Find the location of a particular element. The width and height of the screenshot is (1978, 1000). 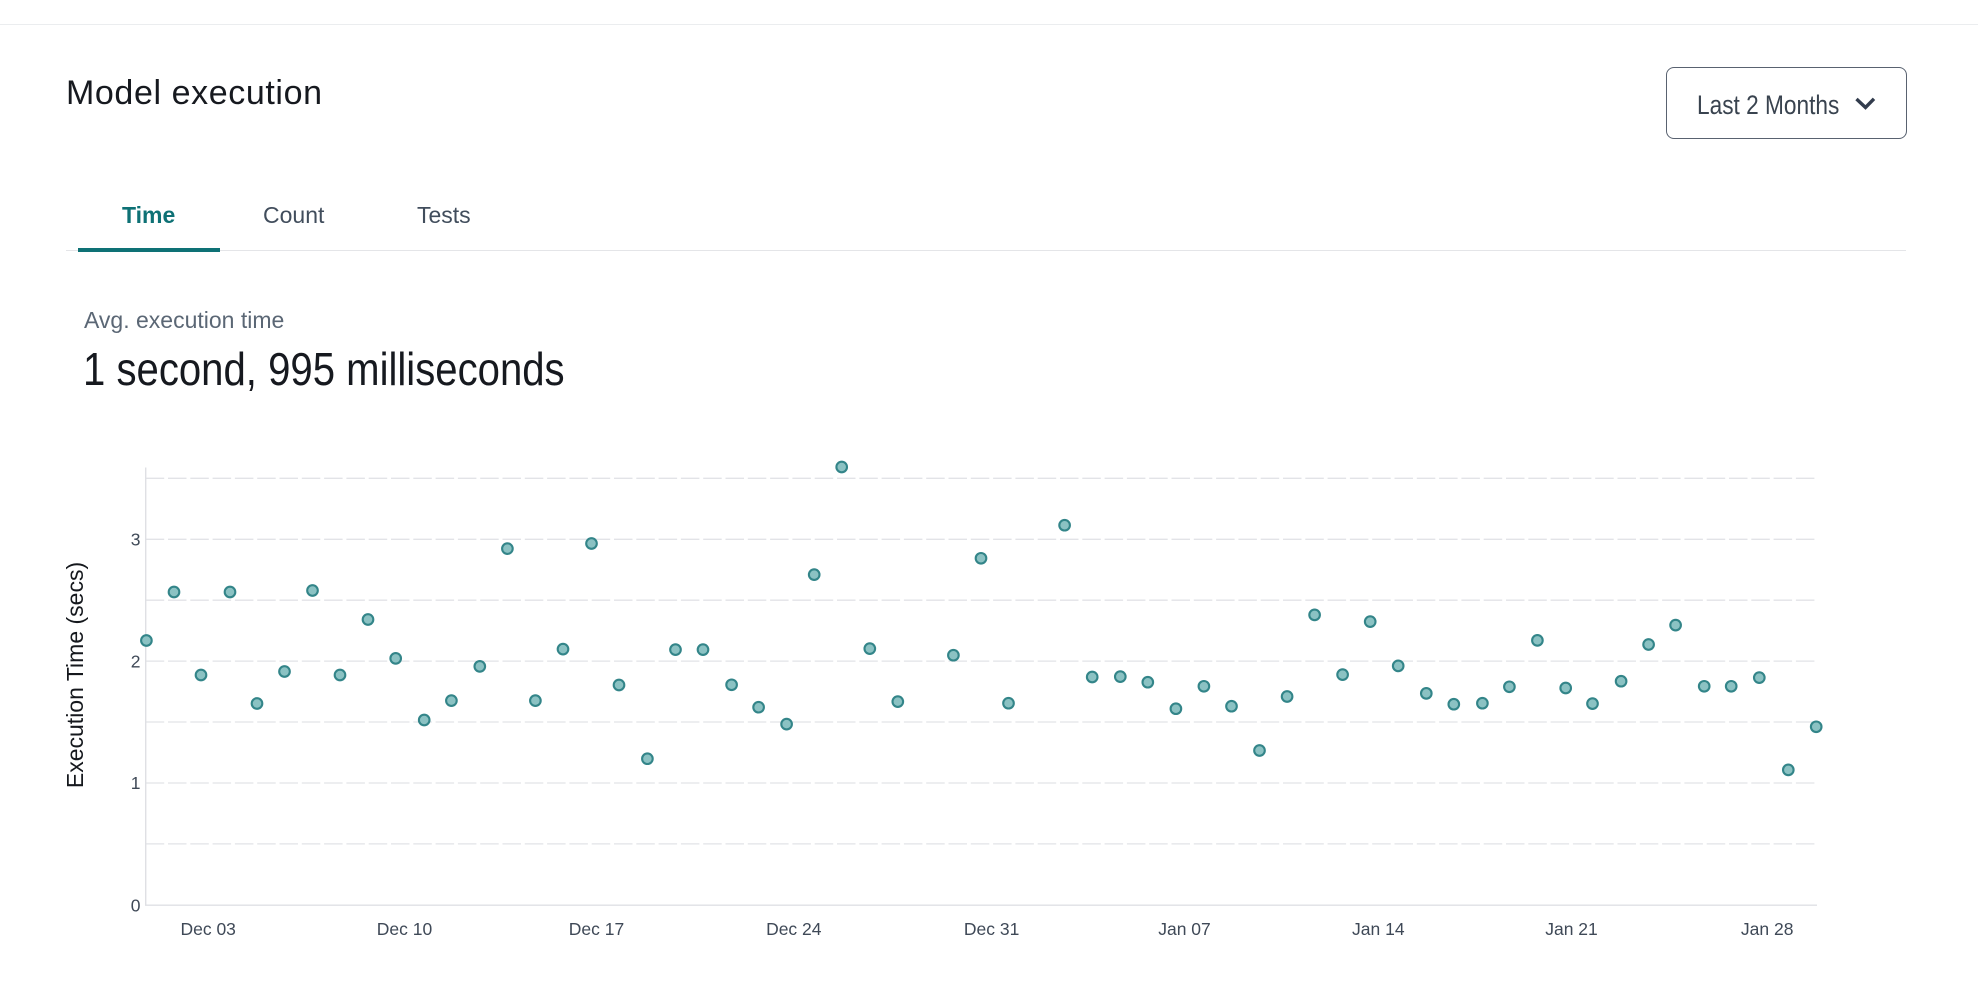

svg-text: 3 is located at coordinates (136, 540).